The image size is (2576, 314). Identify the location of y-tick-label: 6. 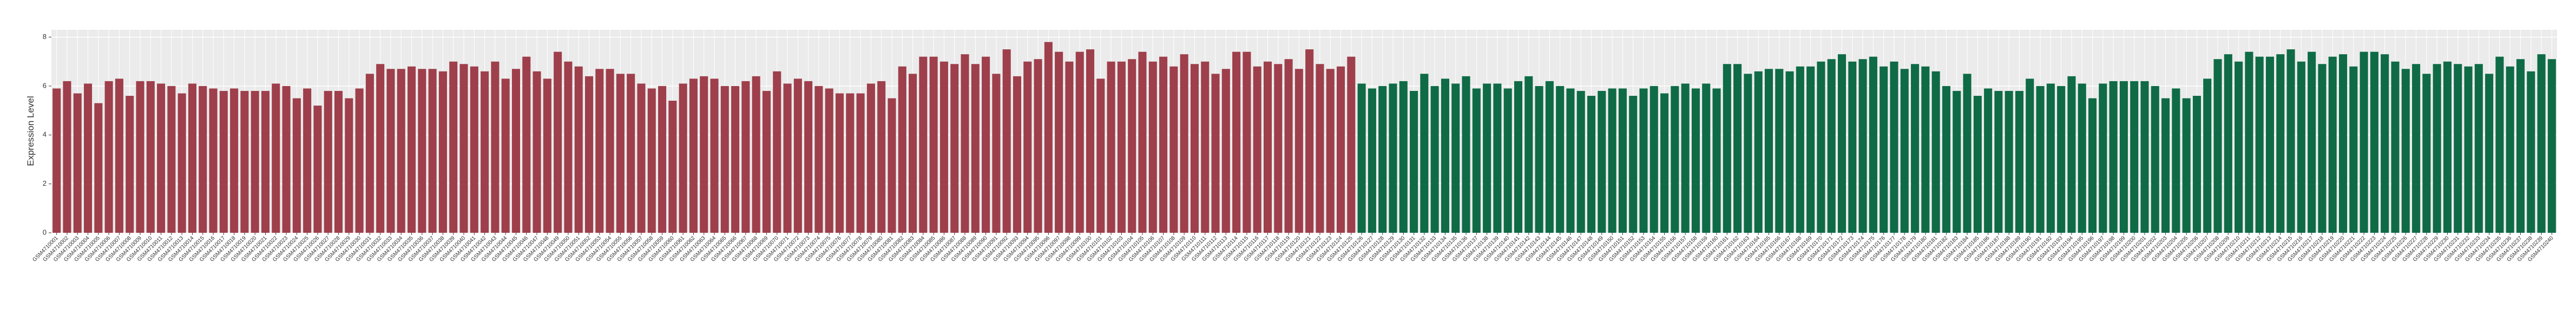
(45, 85).